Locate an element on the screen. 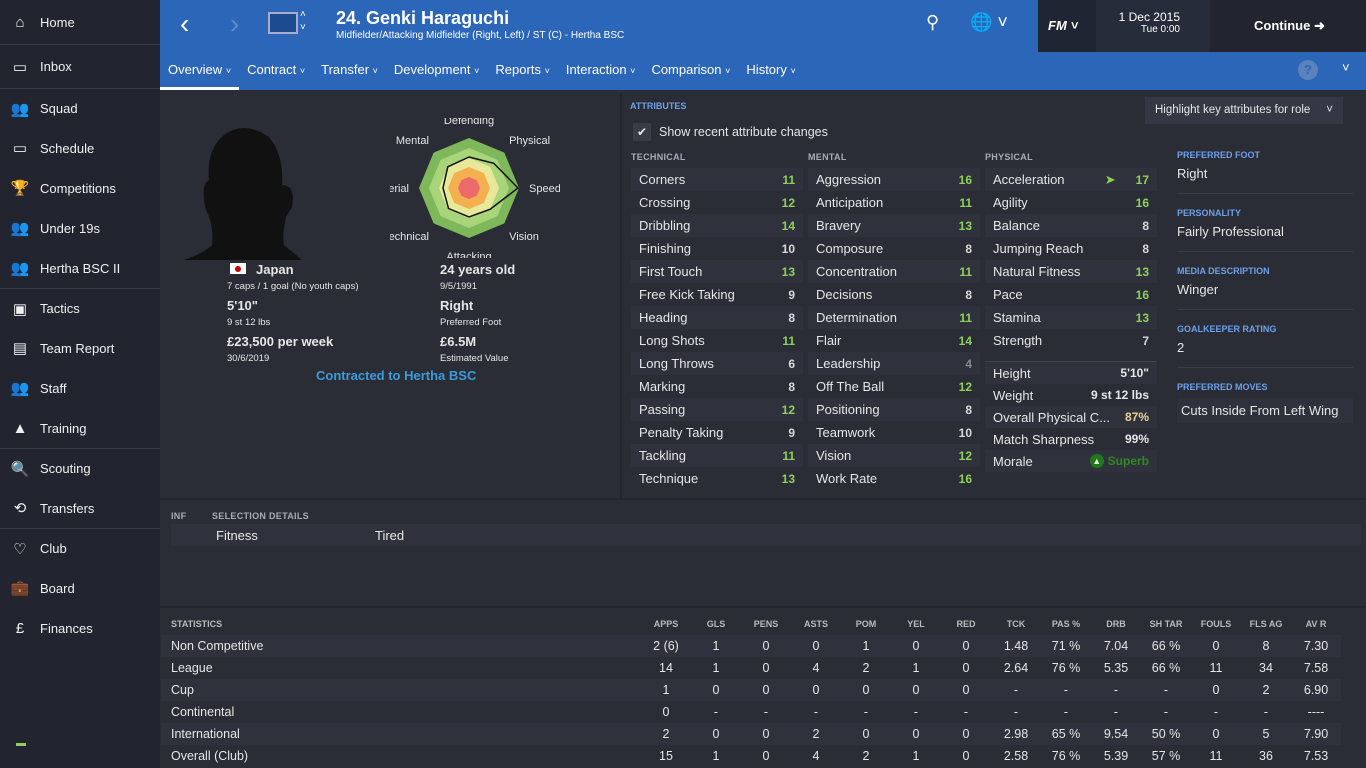 This screenshot has height=768, width=1366. sidebar-item-finances: £ Finances is located at coordinates (80, 628).